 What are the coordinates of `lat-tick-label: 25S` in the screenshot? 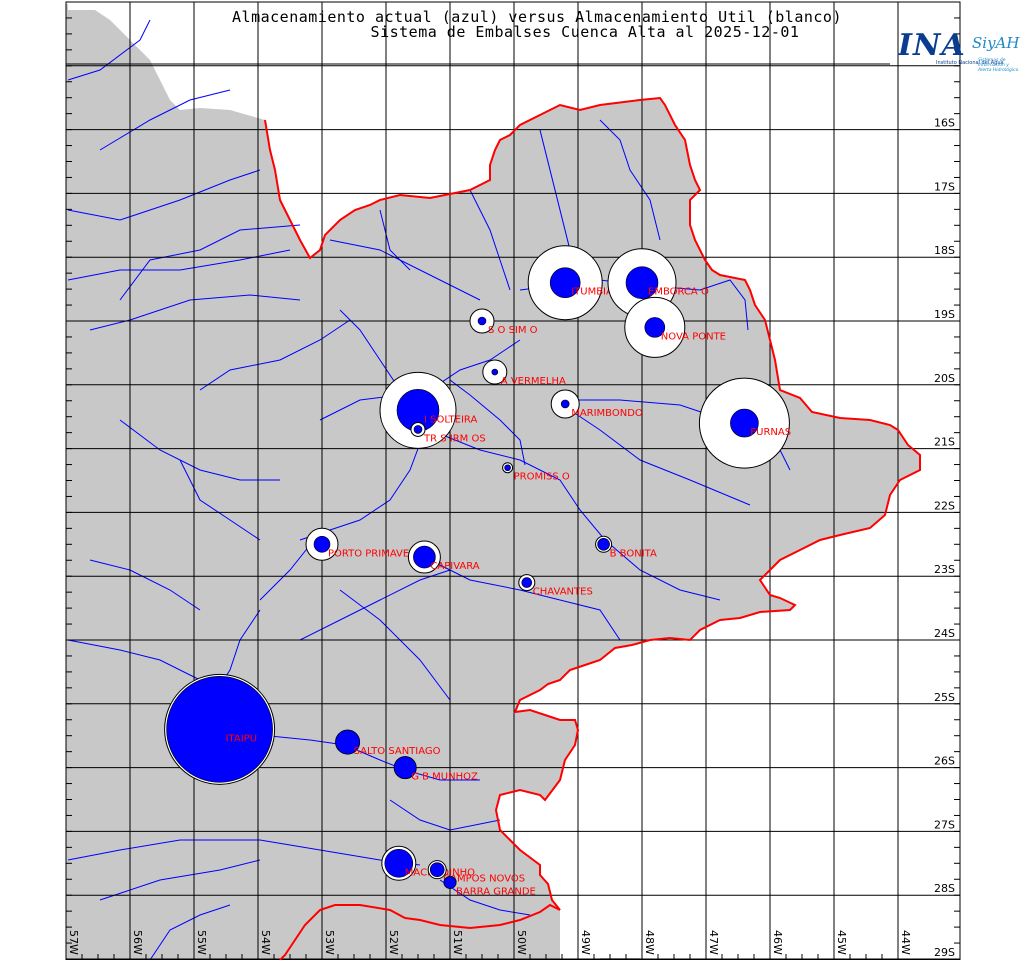 It's located at (944, 697).